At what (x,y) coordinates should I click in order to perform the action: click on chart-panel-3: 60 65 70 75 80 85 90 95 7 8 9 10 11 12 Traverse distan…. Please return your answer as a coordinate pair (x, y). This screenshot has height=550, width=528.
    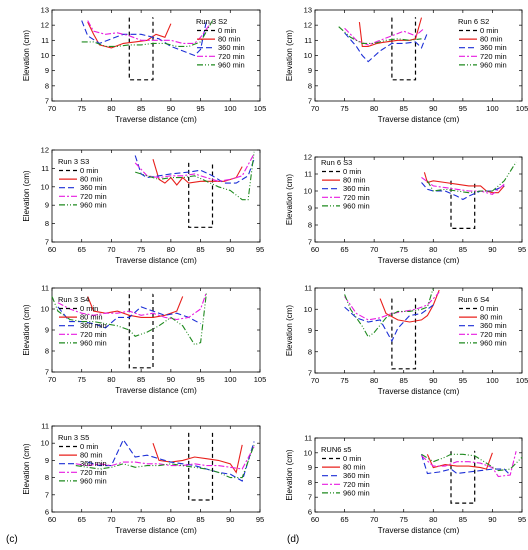
    Looking at the image, I should click on (143, 206).